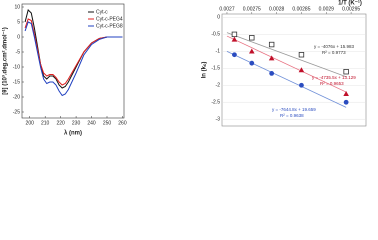 The width and height of the screenshot is (378, 240). What do you see at coordinates (73, 134) in the screenshot?
I see `x-axis-label: λ (nm)` at bounding box center [73, 134].